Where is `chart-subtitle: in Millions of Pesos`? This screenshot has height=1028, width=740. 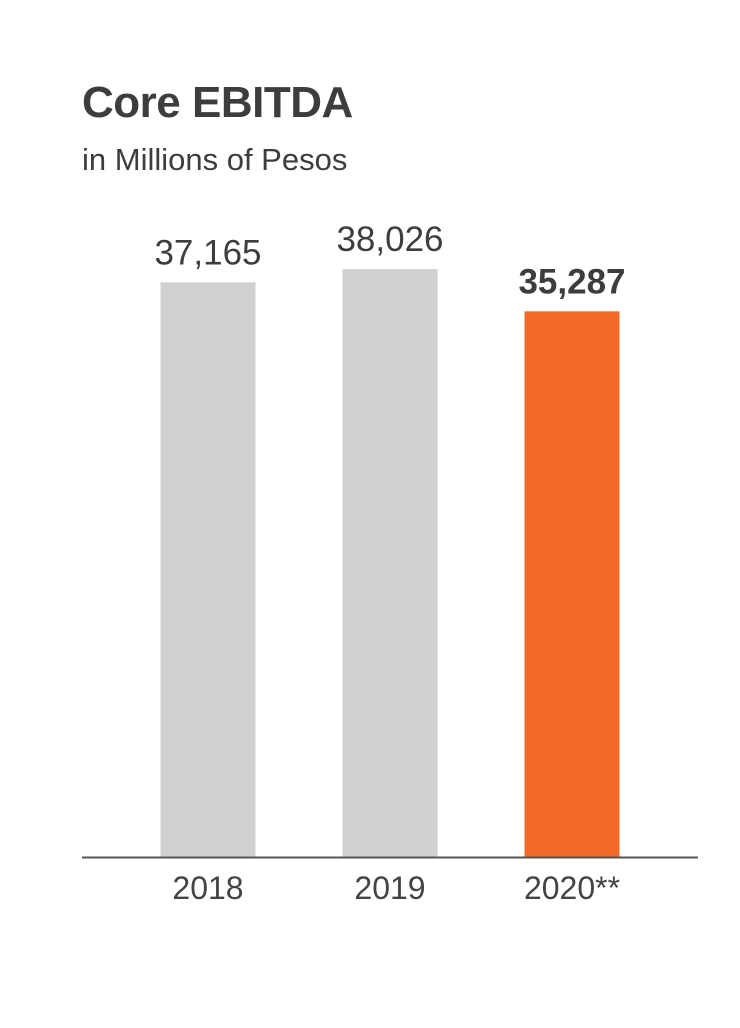
chart-subtitle: in Millions of Pesos is located at coordinates (215, 159).